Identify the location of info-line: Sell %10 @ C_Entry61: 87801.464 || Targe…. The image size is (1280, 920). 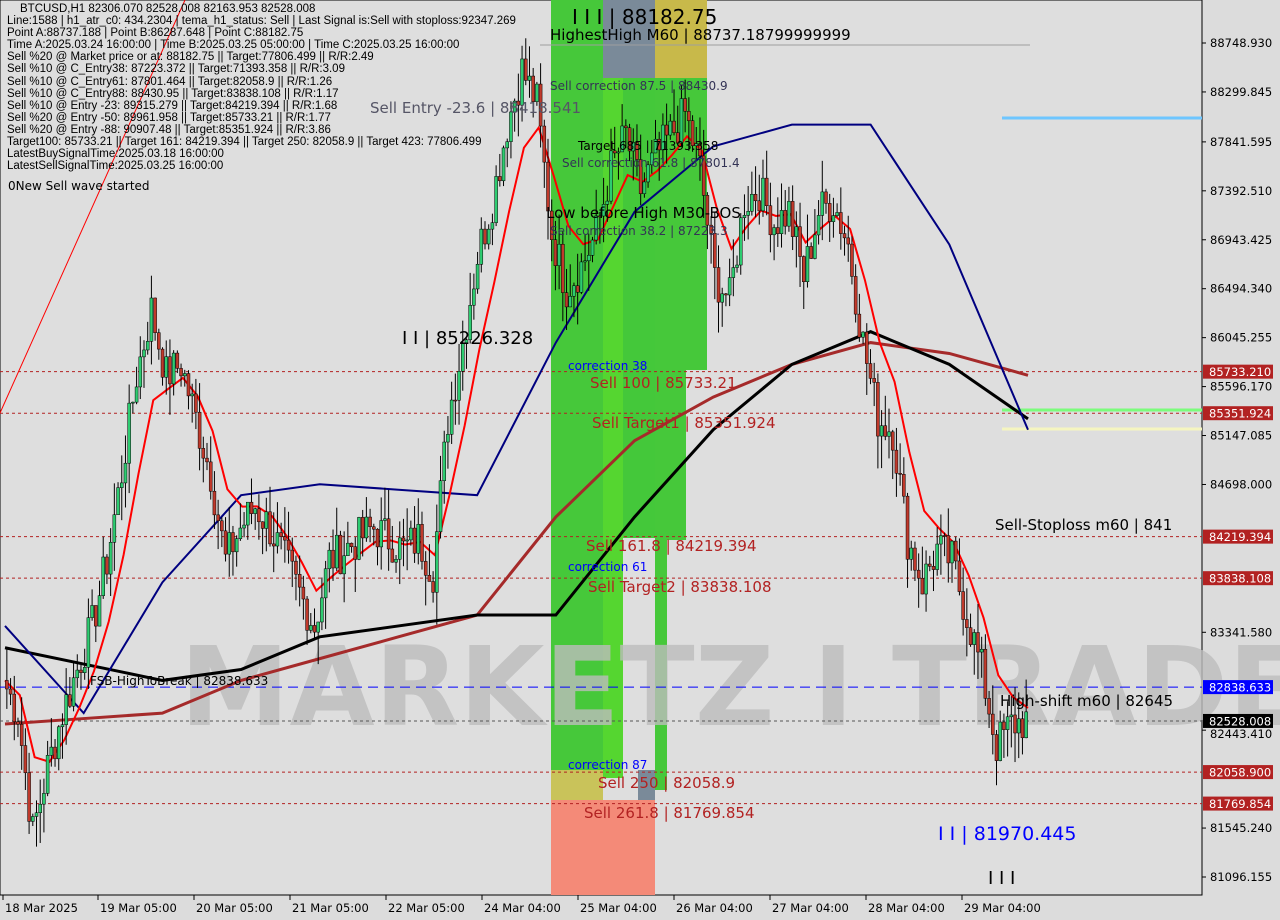
(170, 81).